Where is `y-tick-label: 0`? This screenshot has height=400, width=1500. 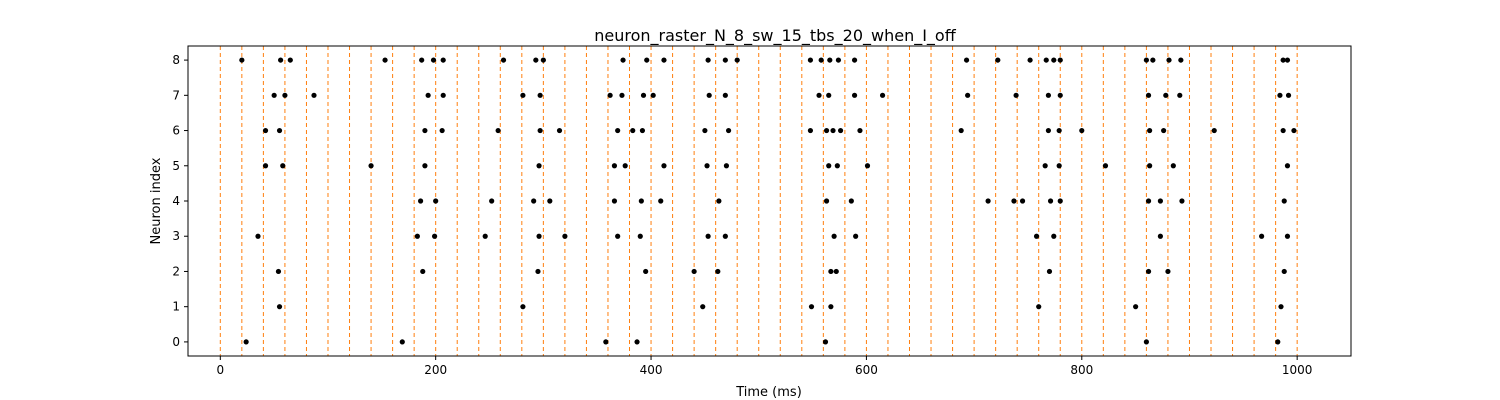
y-tick-label: 0 is located at coordinates (176, 342).